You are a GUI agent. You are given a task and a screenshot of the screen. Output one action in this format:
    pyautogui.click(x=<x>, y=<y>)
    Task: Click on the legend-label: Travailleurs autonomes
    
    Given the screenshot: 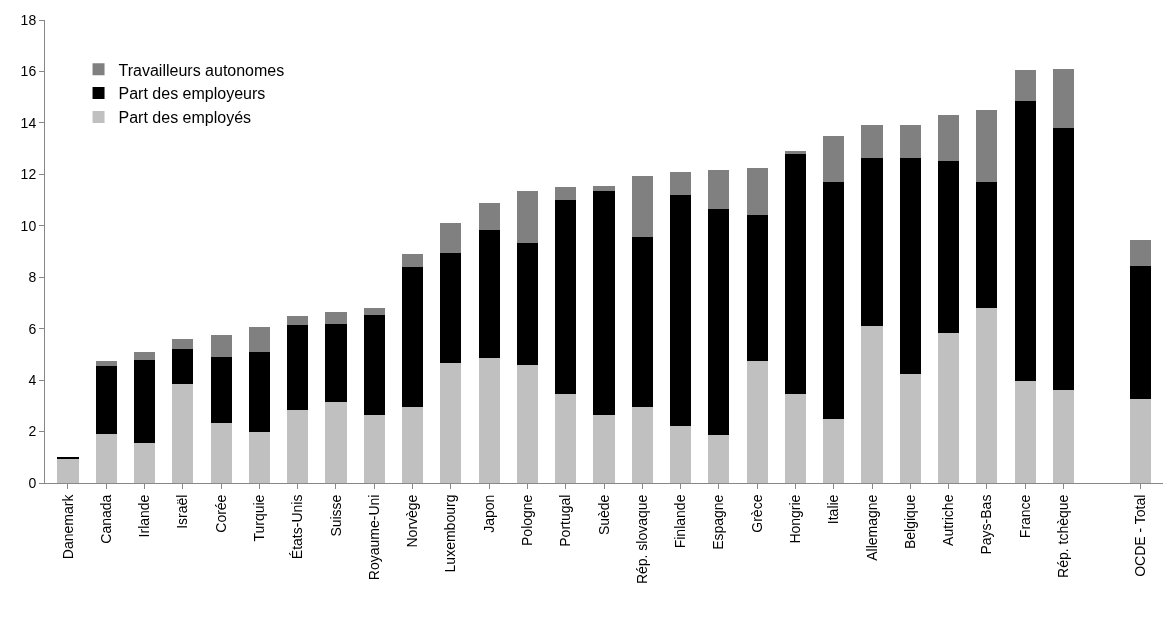 What is the action you would take?
    pyautogui.click(x=201, y=70)
    